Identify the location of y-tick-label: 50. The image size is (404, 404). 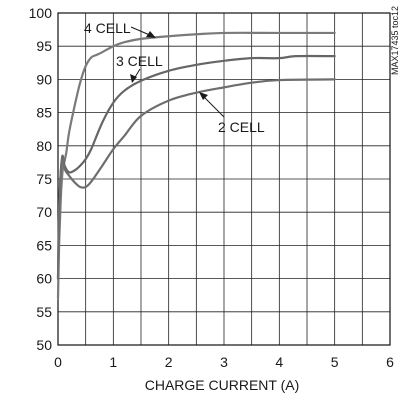
(44, 345).